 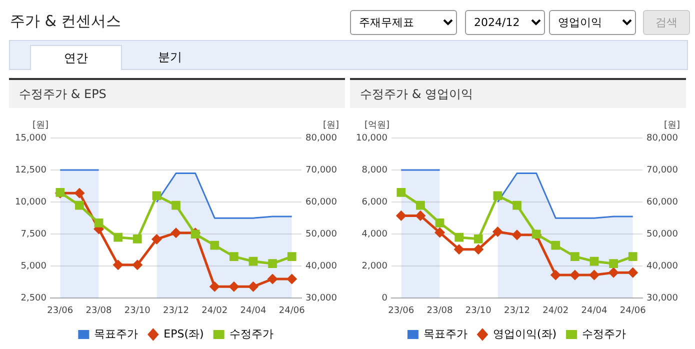 I want to click on legend-label: EPS(좌), so click(x=184, y=333).